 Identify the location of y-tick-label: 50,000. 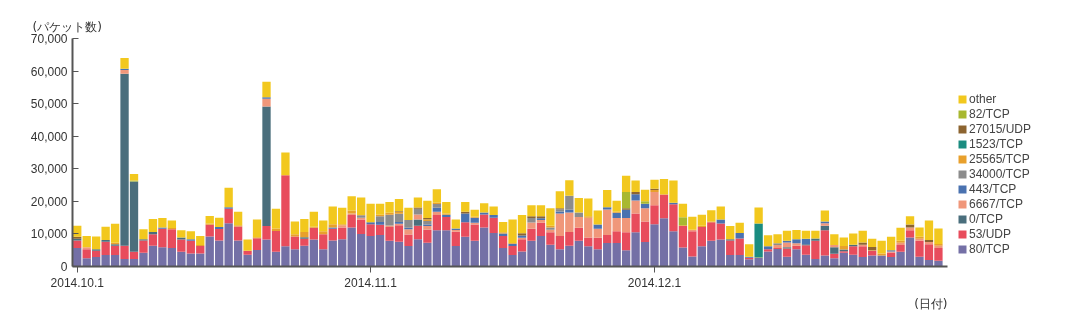
(49, 104).